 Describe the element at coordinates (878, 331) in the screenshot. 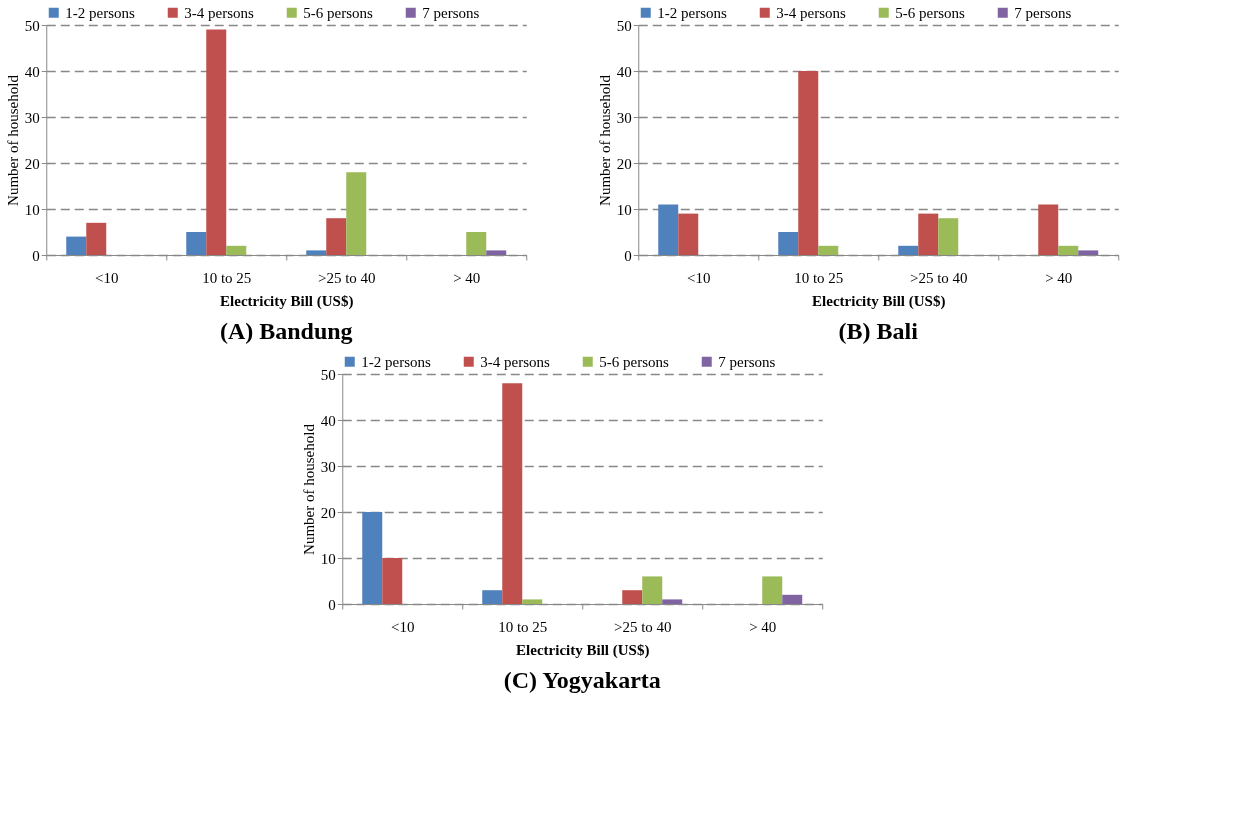

I see `text: (B) Bali` at that location.